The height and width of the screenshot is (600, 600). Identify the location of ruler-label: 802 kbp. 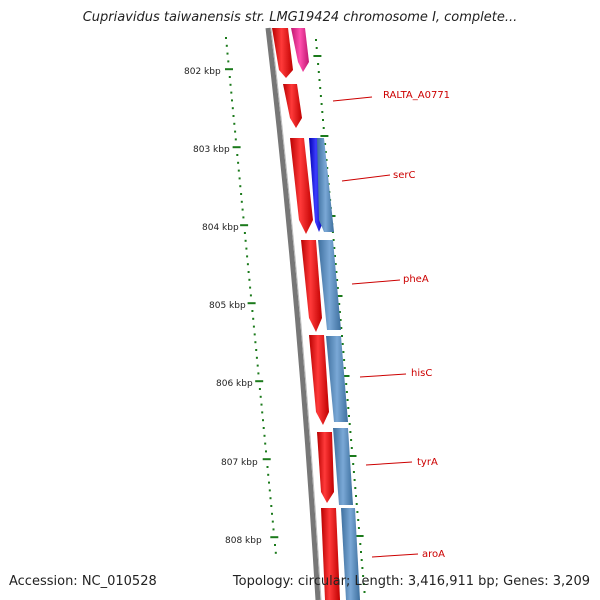
(202, 72).